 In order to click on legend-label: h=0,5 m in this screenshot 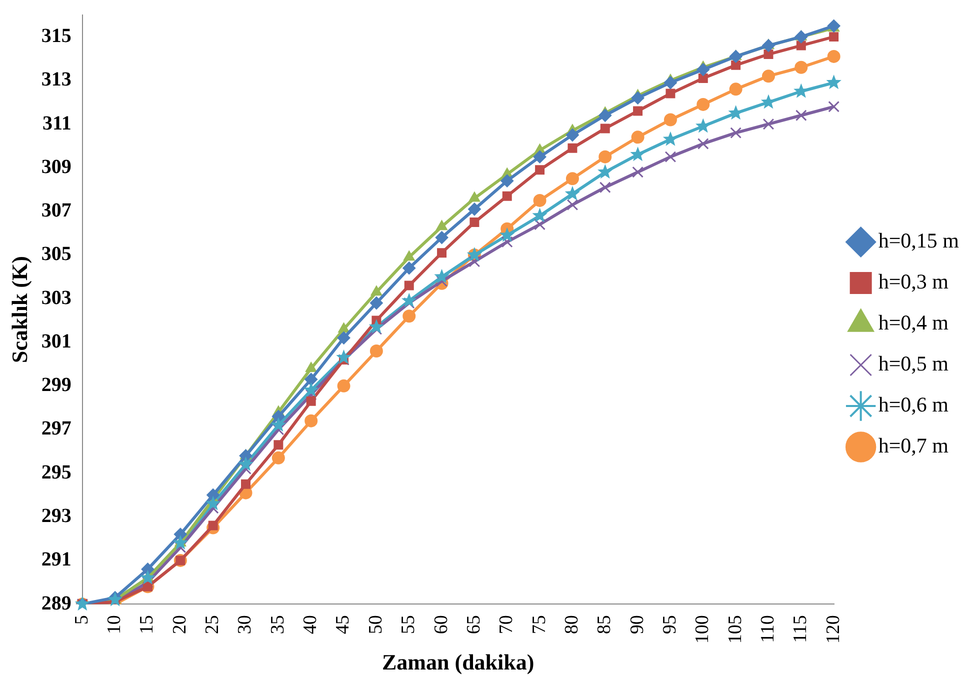, I will do `click(913, 364)`.